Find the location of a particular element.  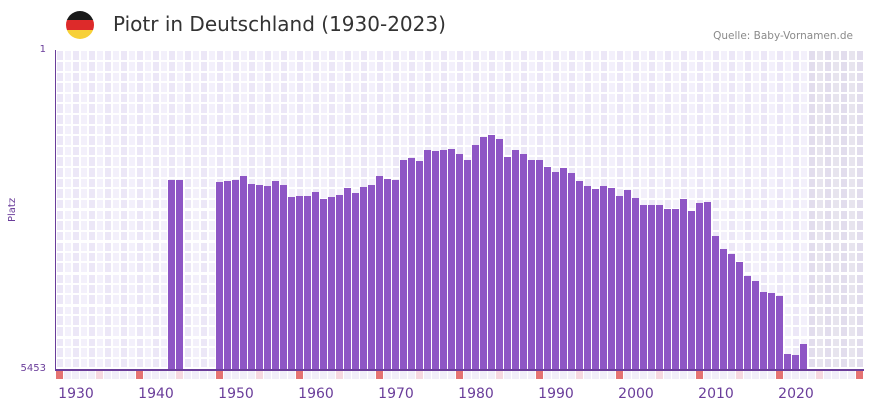

bar-1987 is located at coordinates (531, 264).